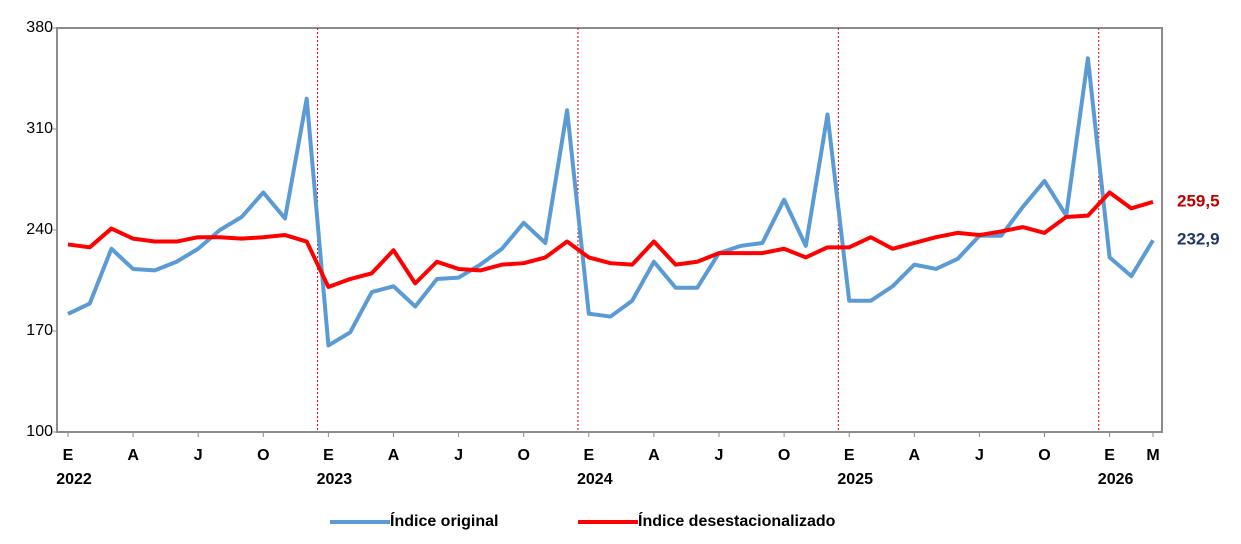 The height and width of the screenshot is (544, 1241). What do you see at coordinates (335, 479) in the screenshot?
I see `year-label: 2023` at bounding box center [335, 479].